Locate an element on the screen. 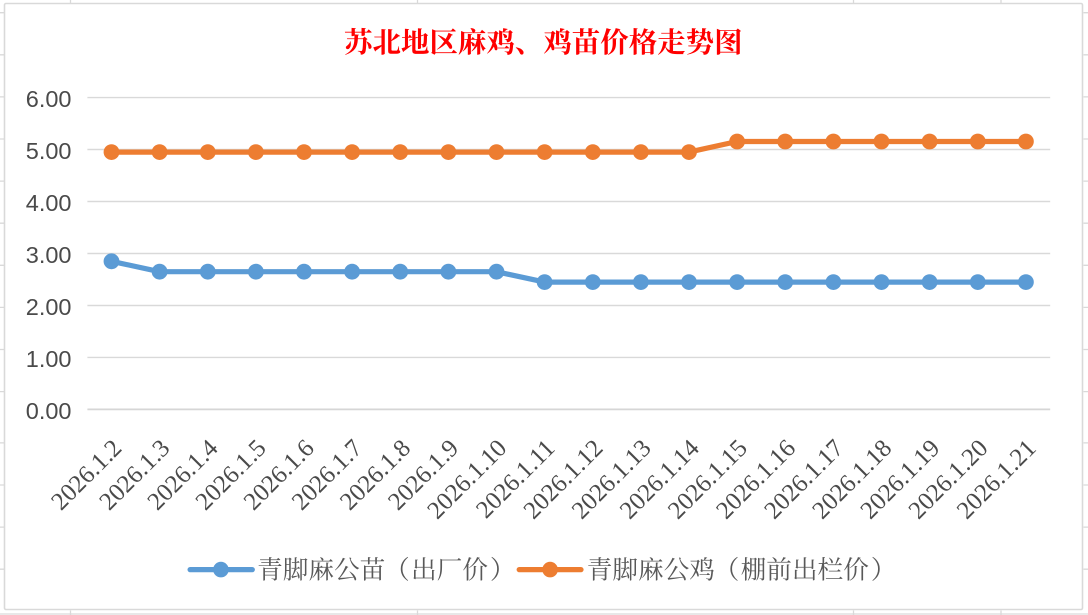  svg-text: 0.00 is located at coordinates (49, 411).